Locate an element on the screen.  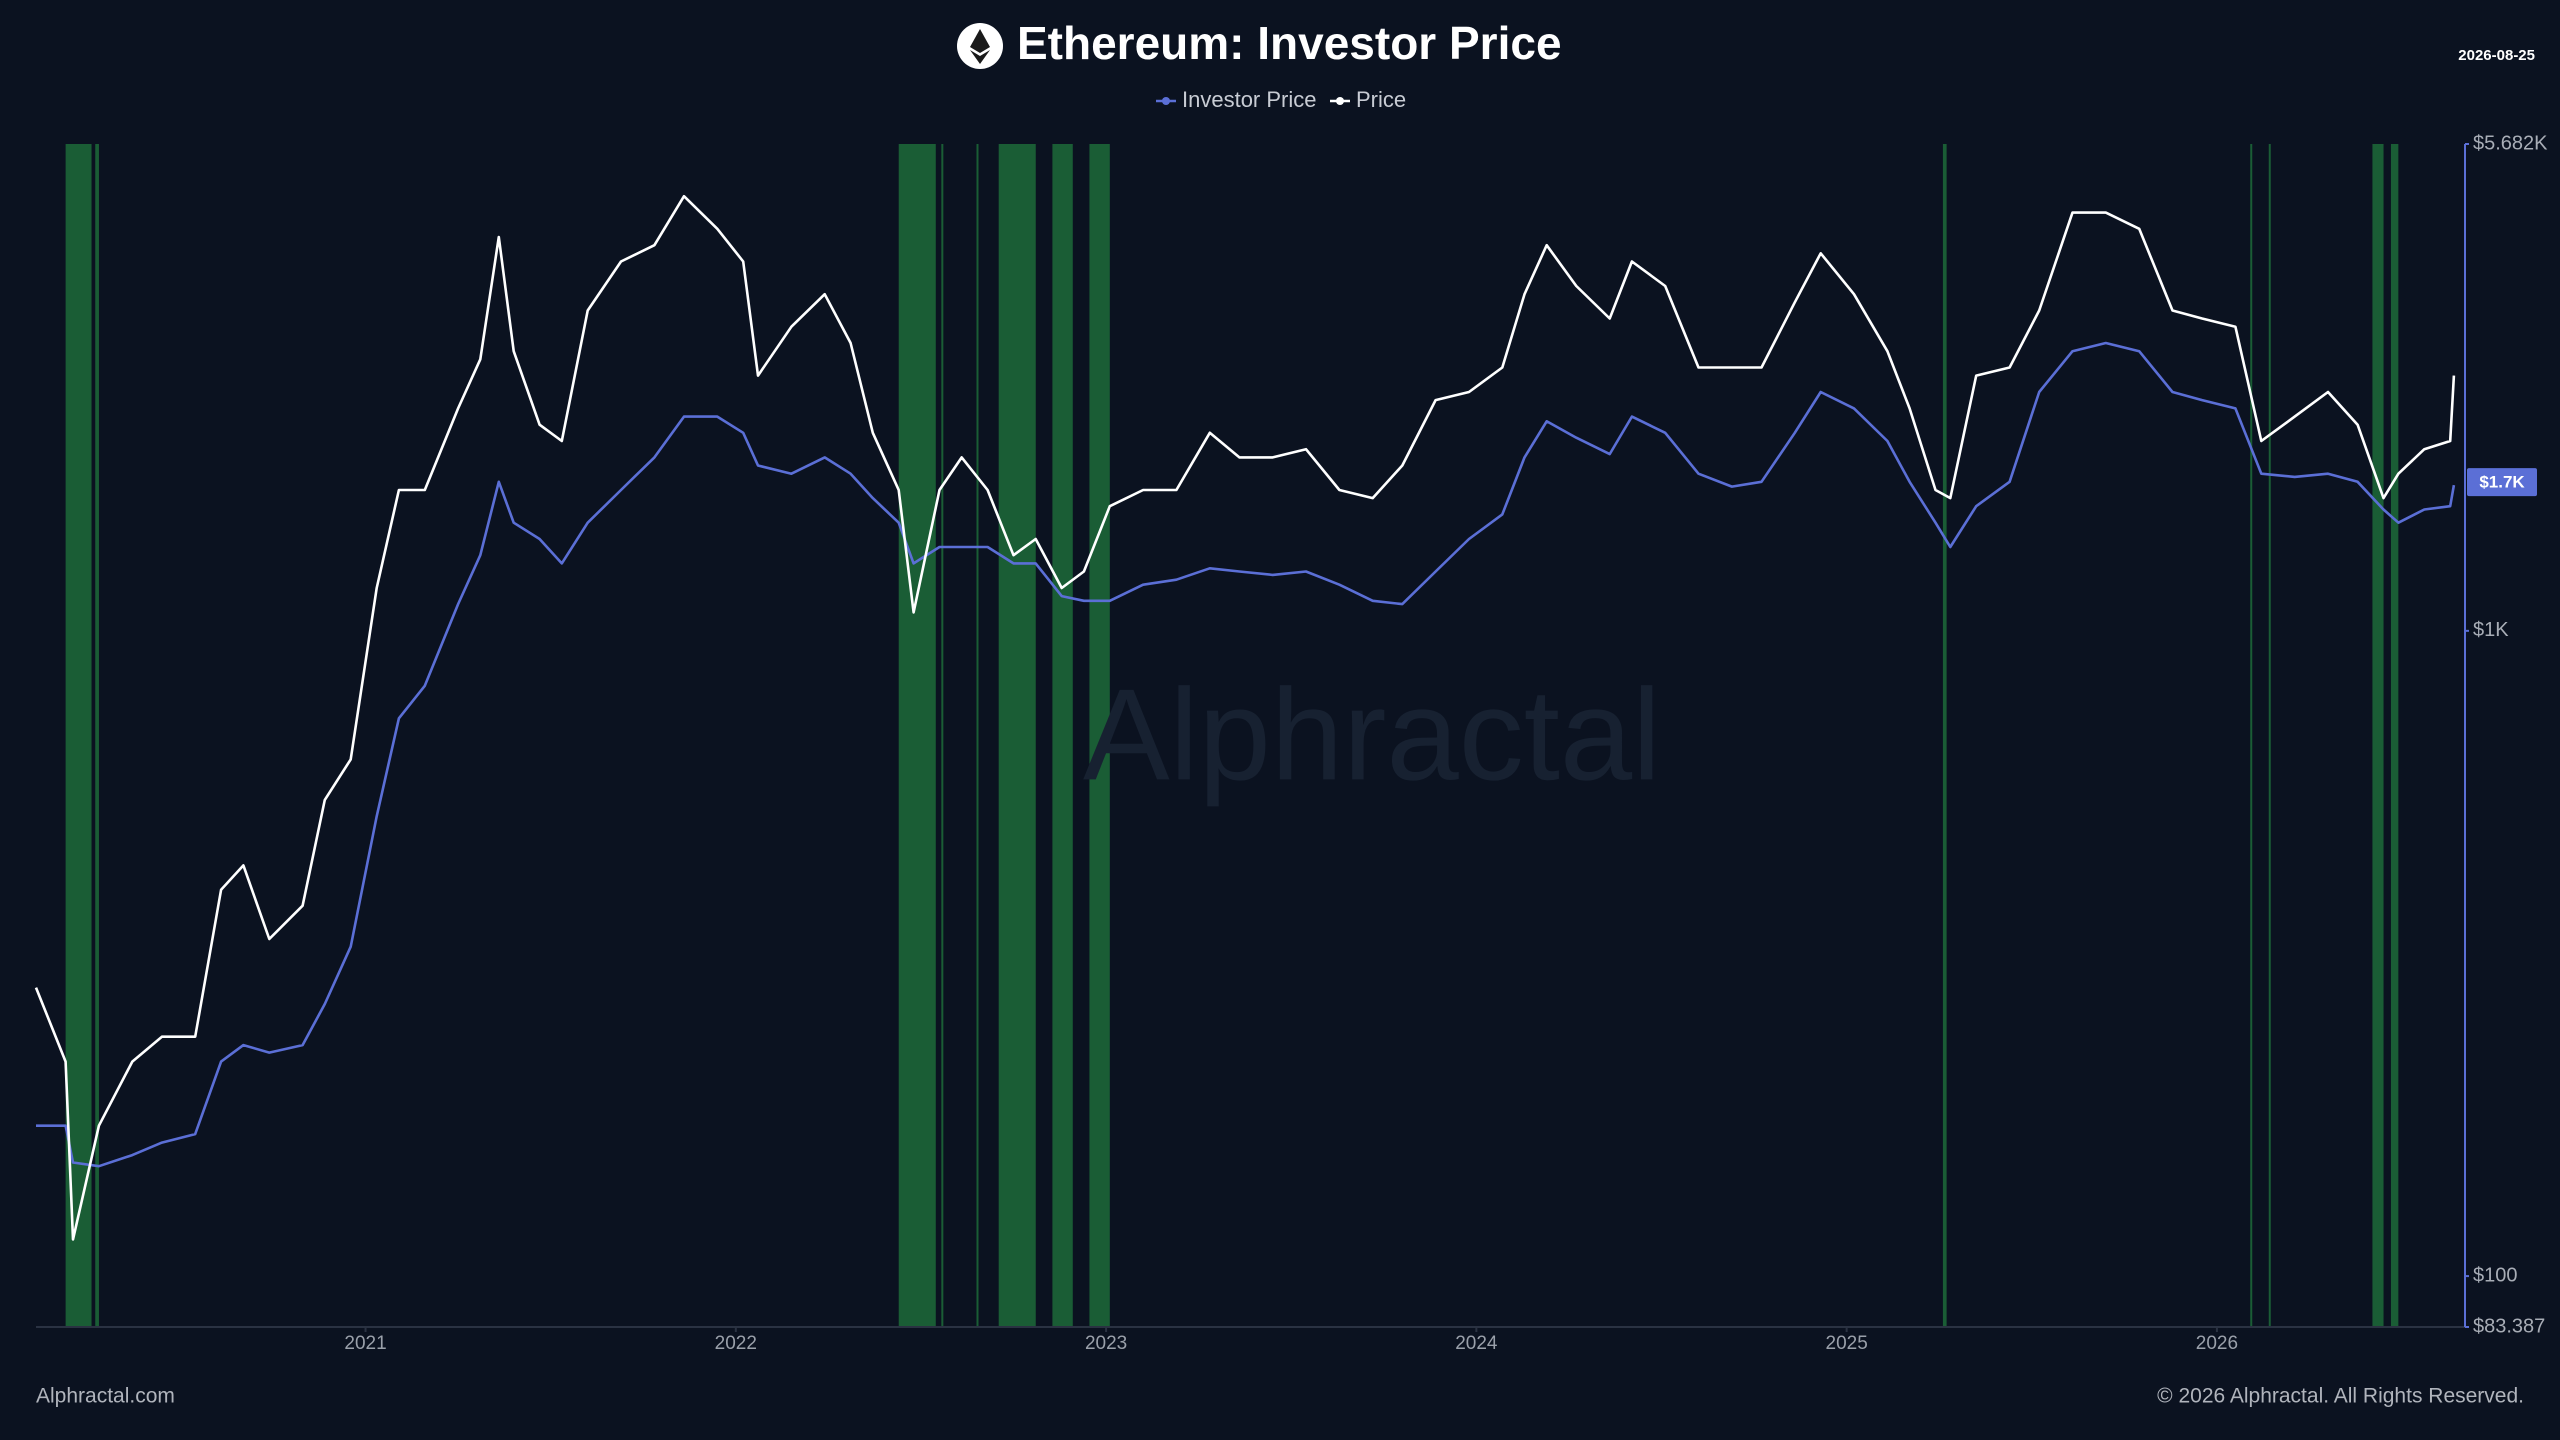
legend: Investor Price Price is located at coordinates (1281, 99).